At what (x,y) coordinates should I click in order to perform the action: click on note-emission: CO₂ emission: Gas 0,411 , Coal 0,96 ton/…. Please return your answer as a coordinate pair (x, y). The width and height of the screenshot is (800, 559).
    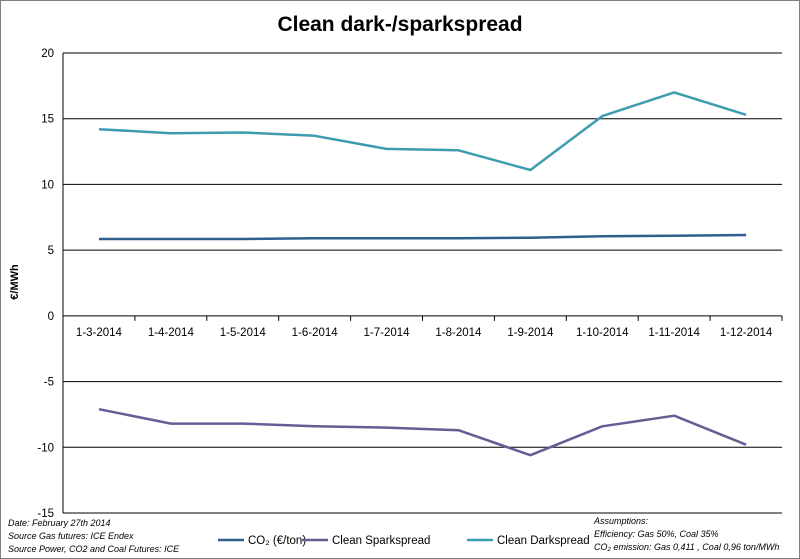
    Looking at the image, I should click on (686, 547).